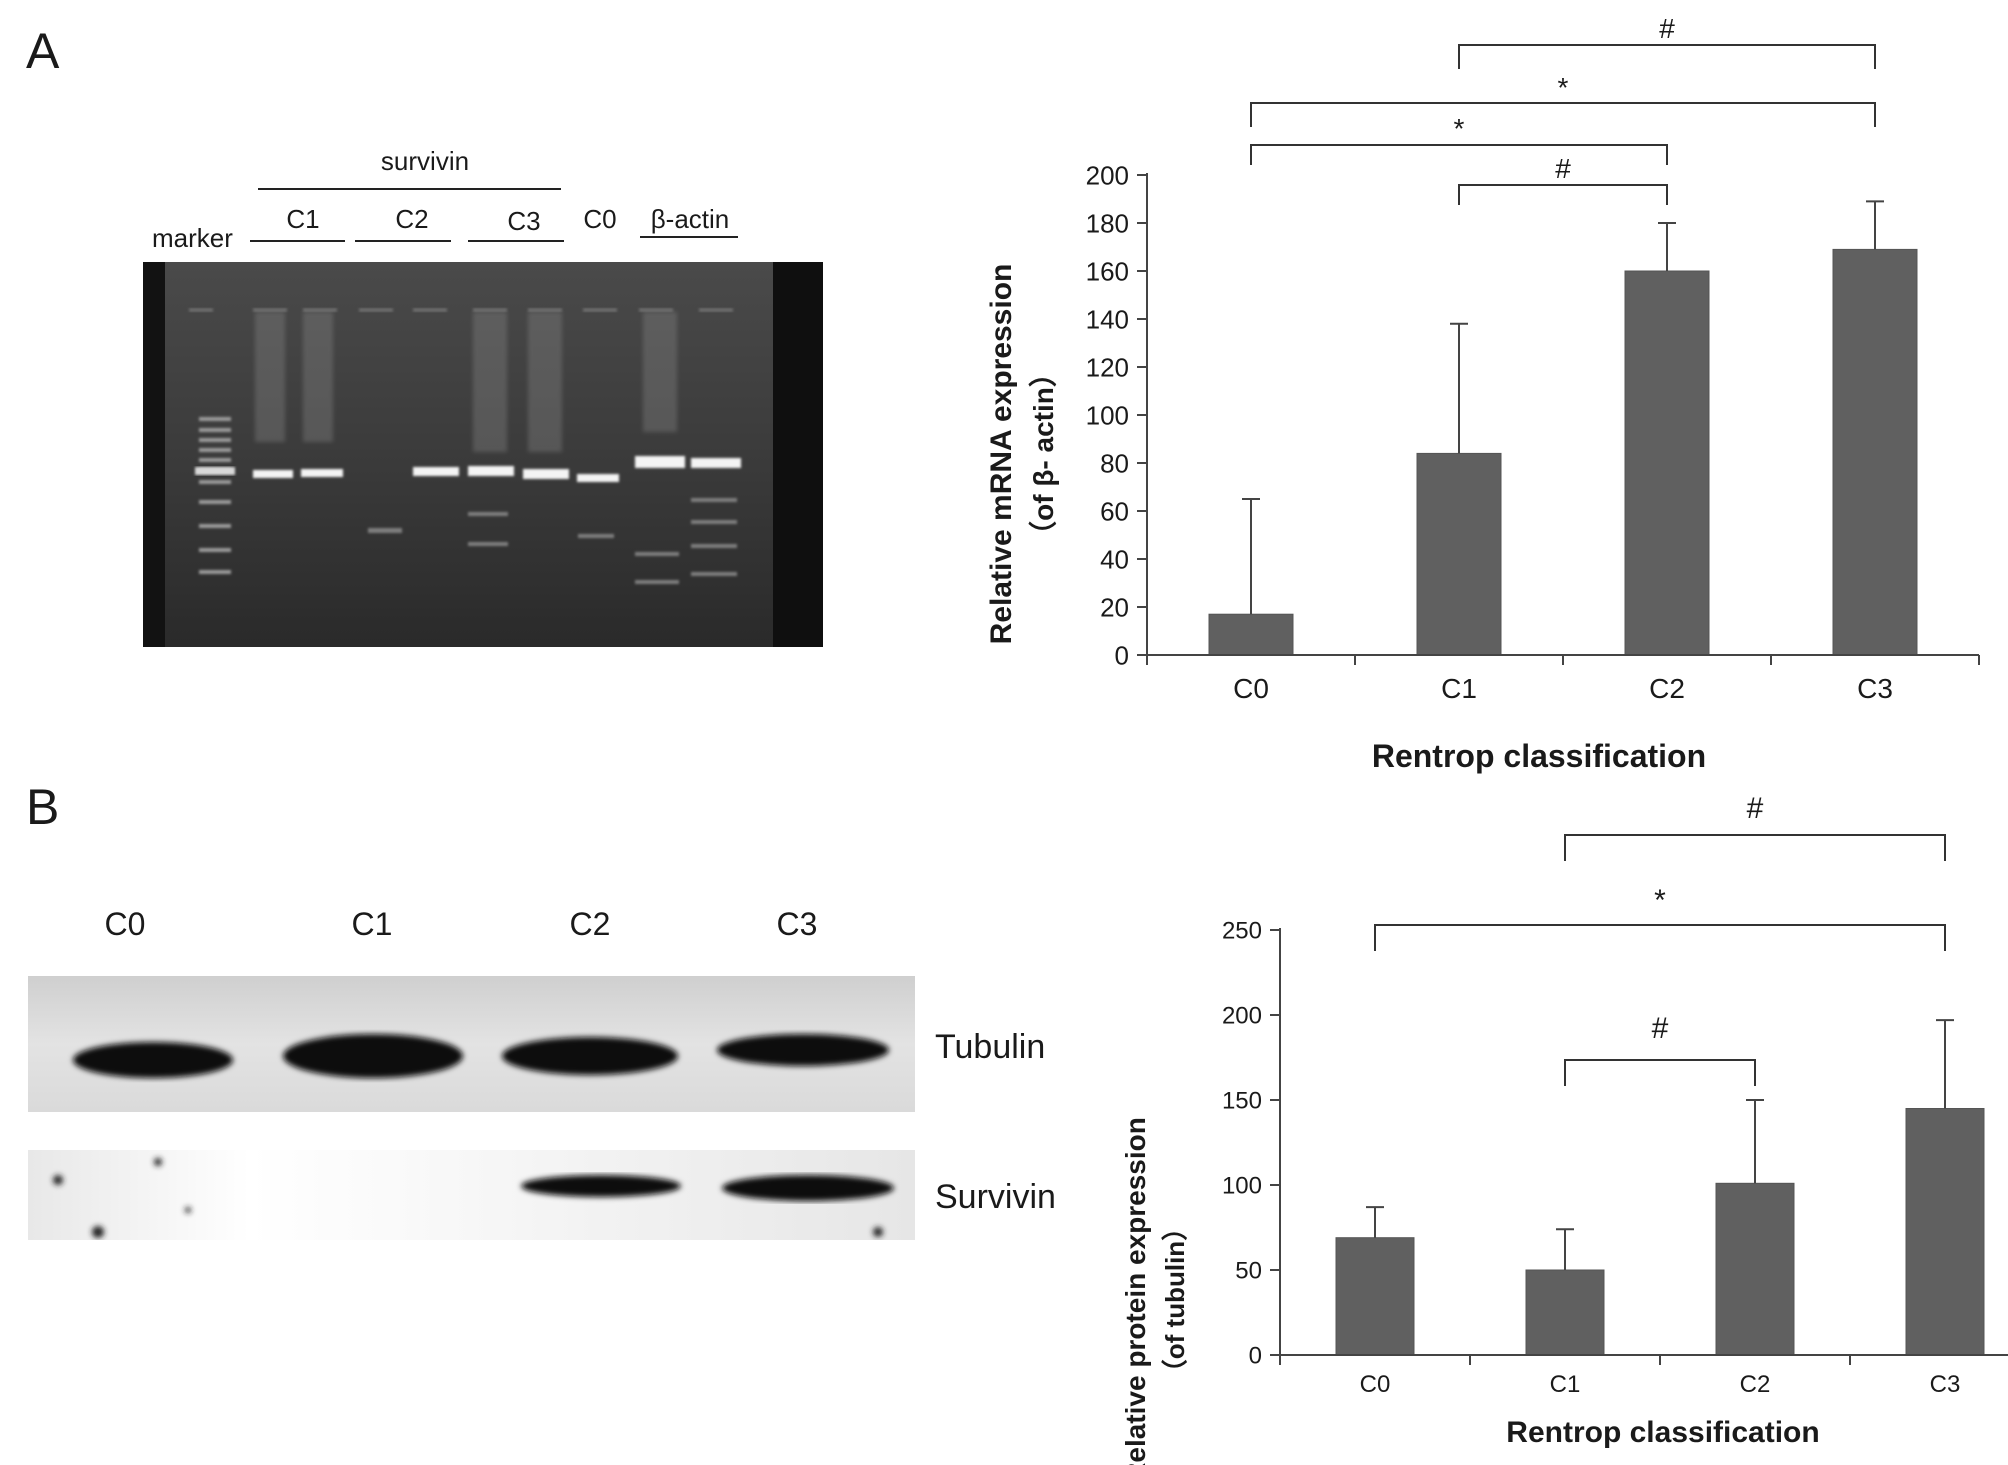 The image size is (2008, 1465). Describe the element at coordinates (1539, 756) in the screenshot. I see `mrna-xlabel: Rentrop classification` at that location.